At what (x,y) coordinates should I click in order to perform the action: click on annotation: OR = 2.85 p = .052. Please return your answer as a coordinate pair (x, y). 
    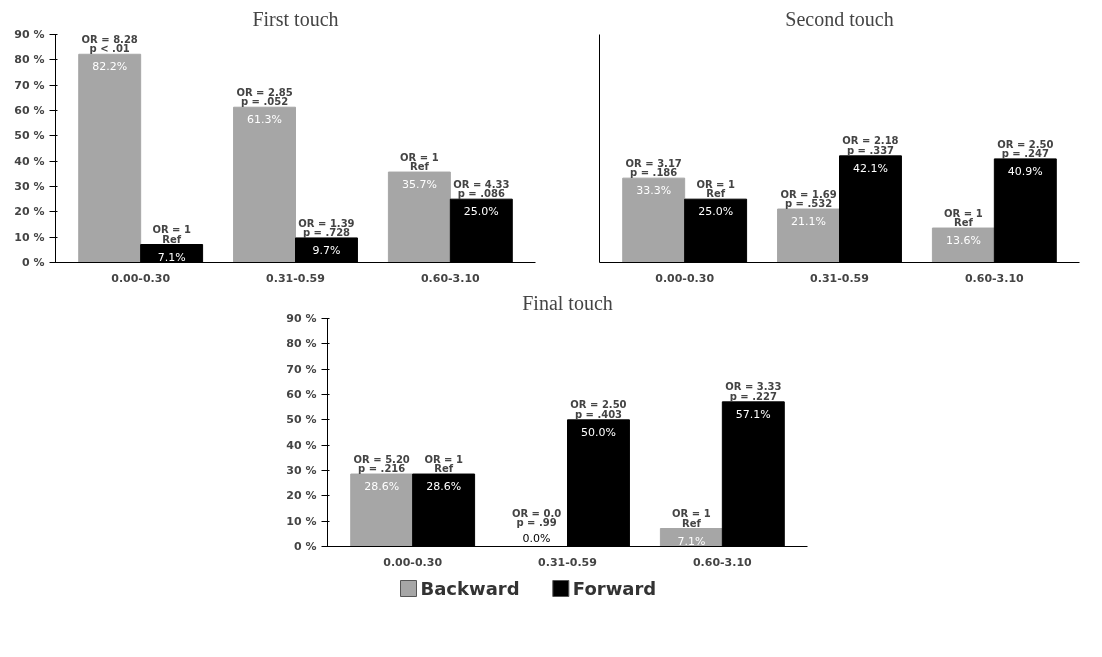
    Looking at the image, I should click on (264, 97).